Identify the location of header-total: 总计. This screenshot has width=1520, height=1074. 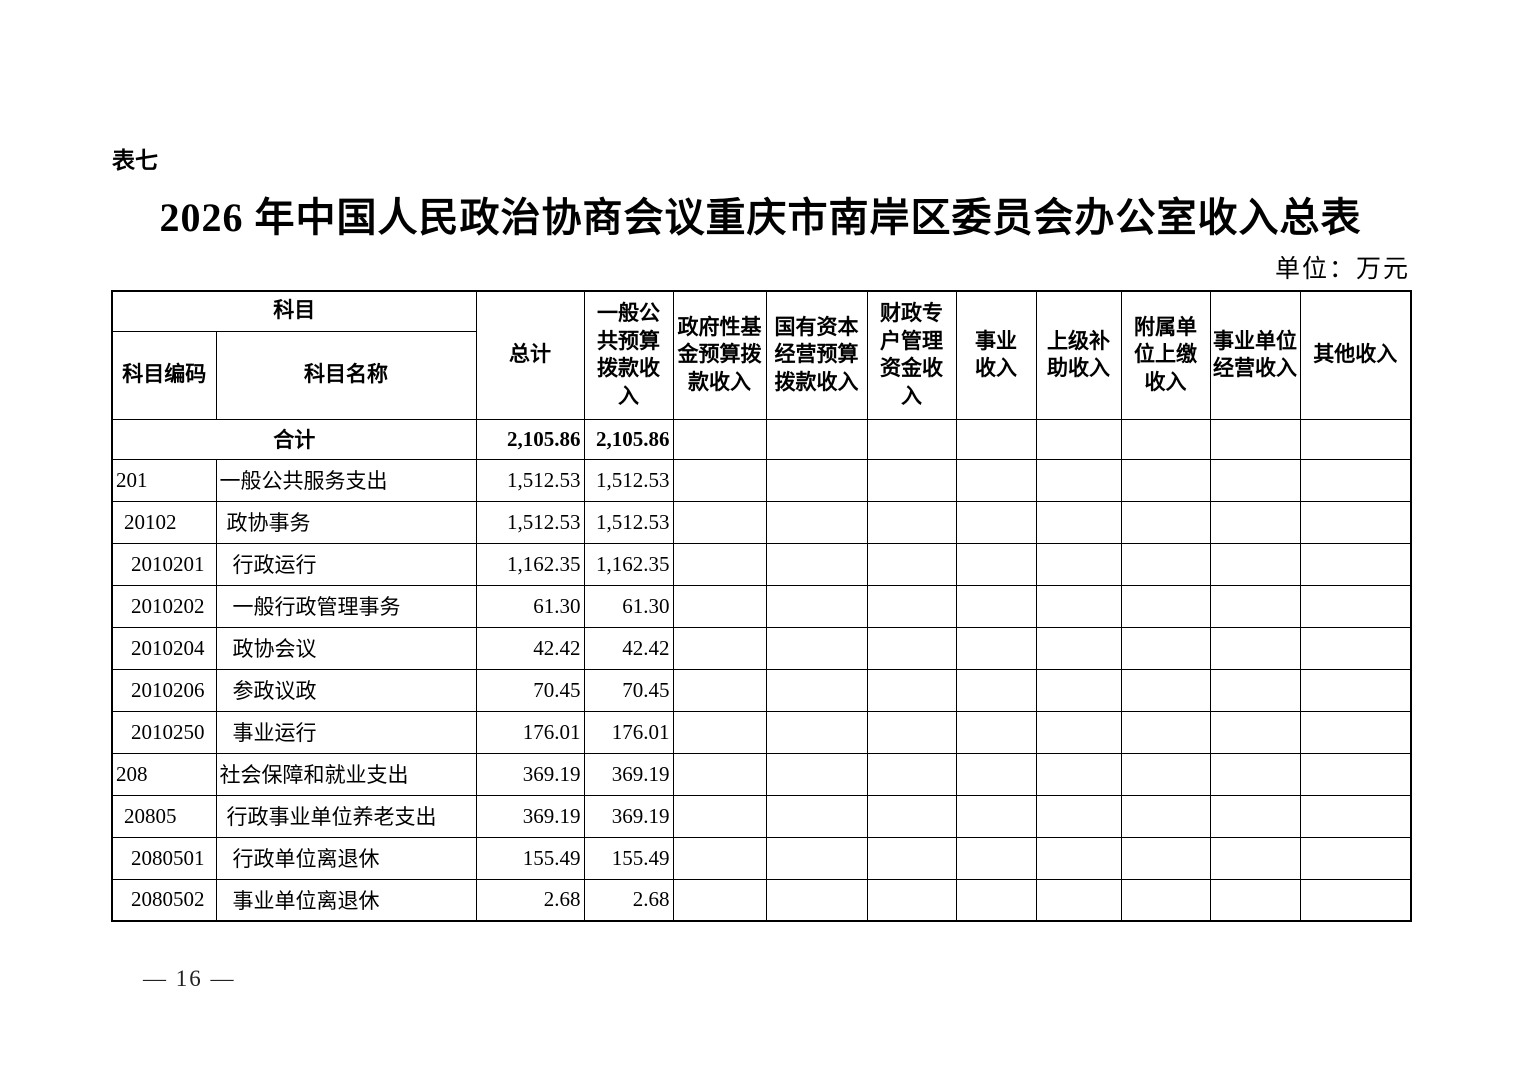
(530, 355).